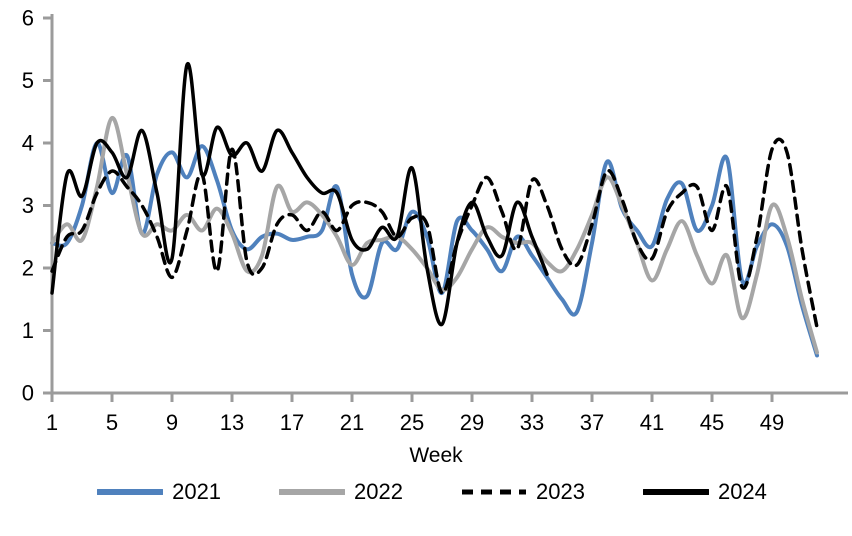 This screenshot has height=536, width=852. Describe the element at coordinates (352, 422) in the screenshot. I see `x-tick-label: 21` at that location.